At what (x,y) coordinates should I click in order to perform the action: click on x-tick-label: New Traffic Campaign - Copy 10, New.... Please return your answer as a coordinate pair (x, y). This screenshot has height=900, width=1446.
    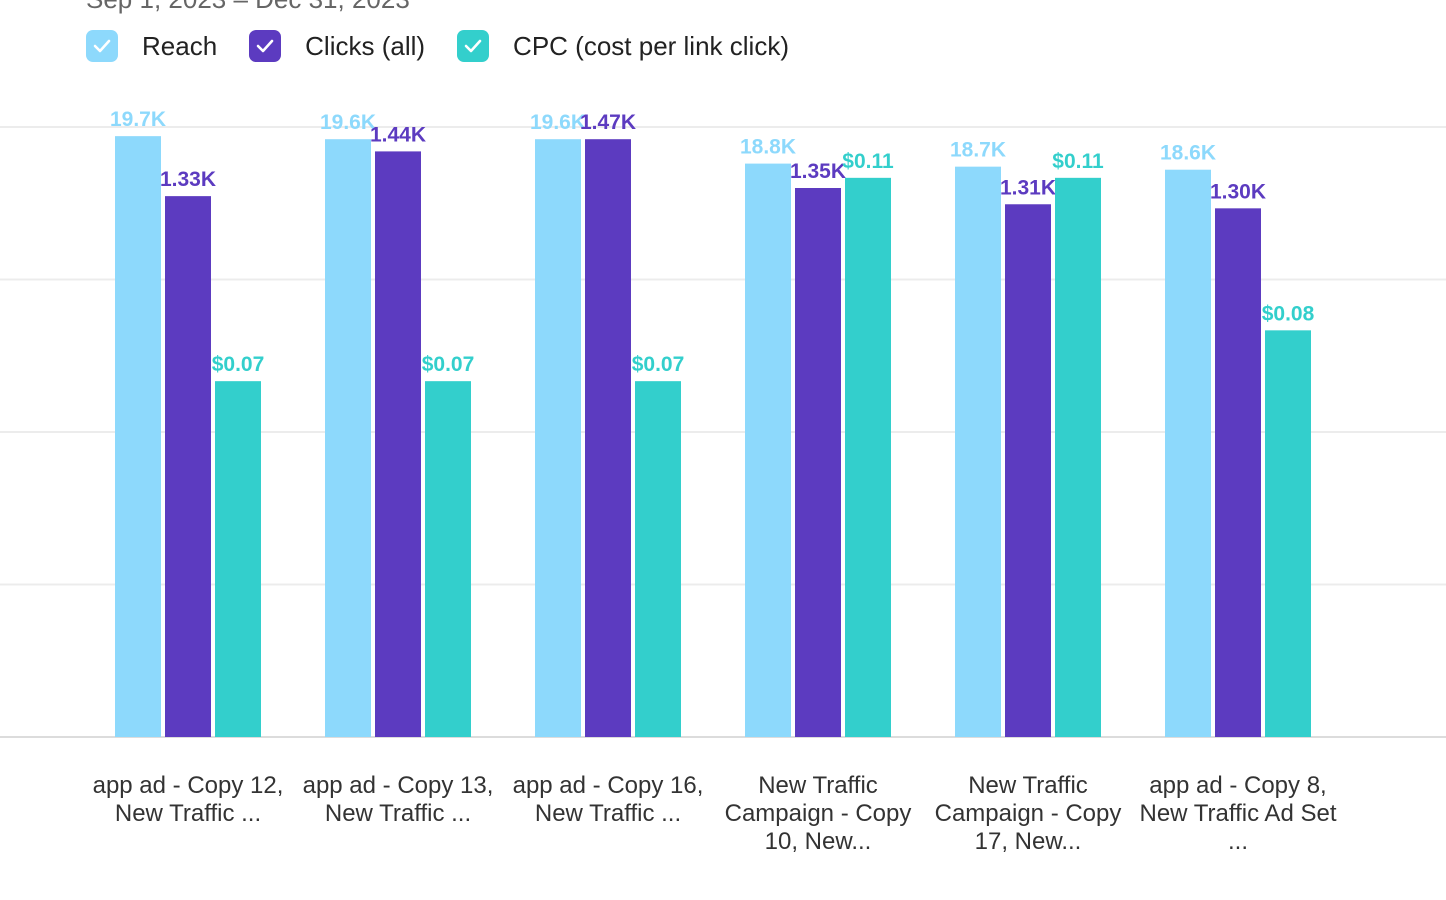
    Looking at the image, I should click on (818, 813).